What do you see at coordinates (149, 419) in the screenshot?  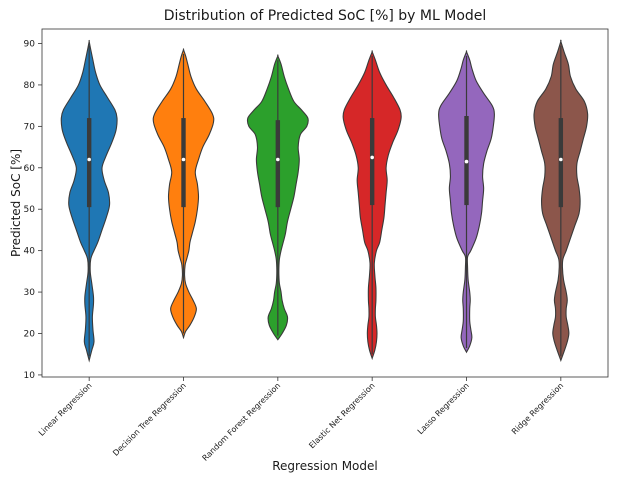 I see `x-tick-label: Decision Tree Regression` at bounding box center [149, 419].